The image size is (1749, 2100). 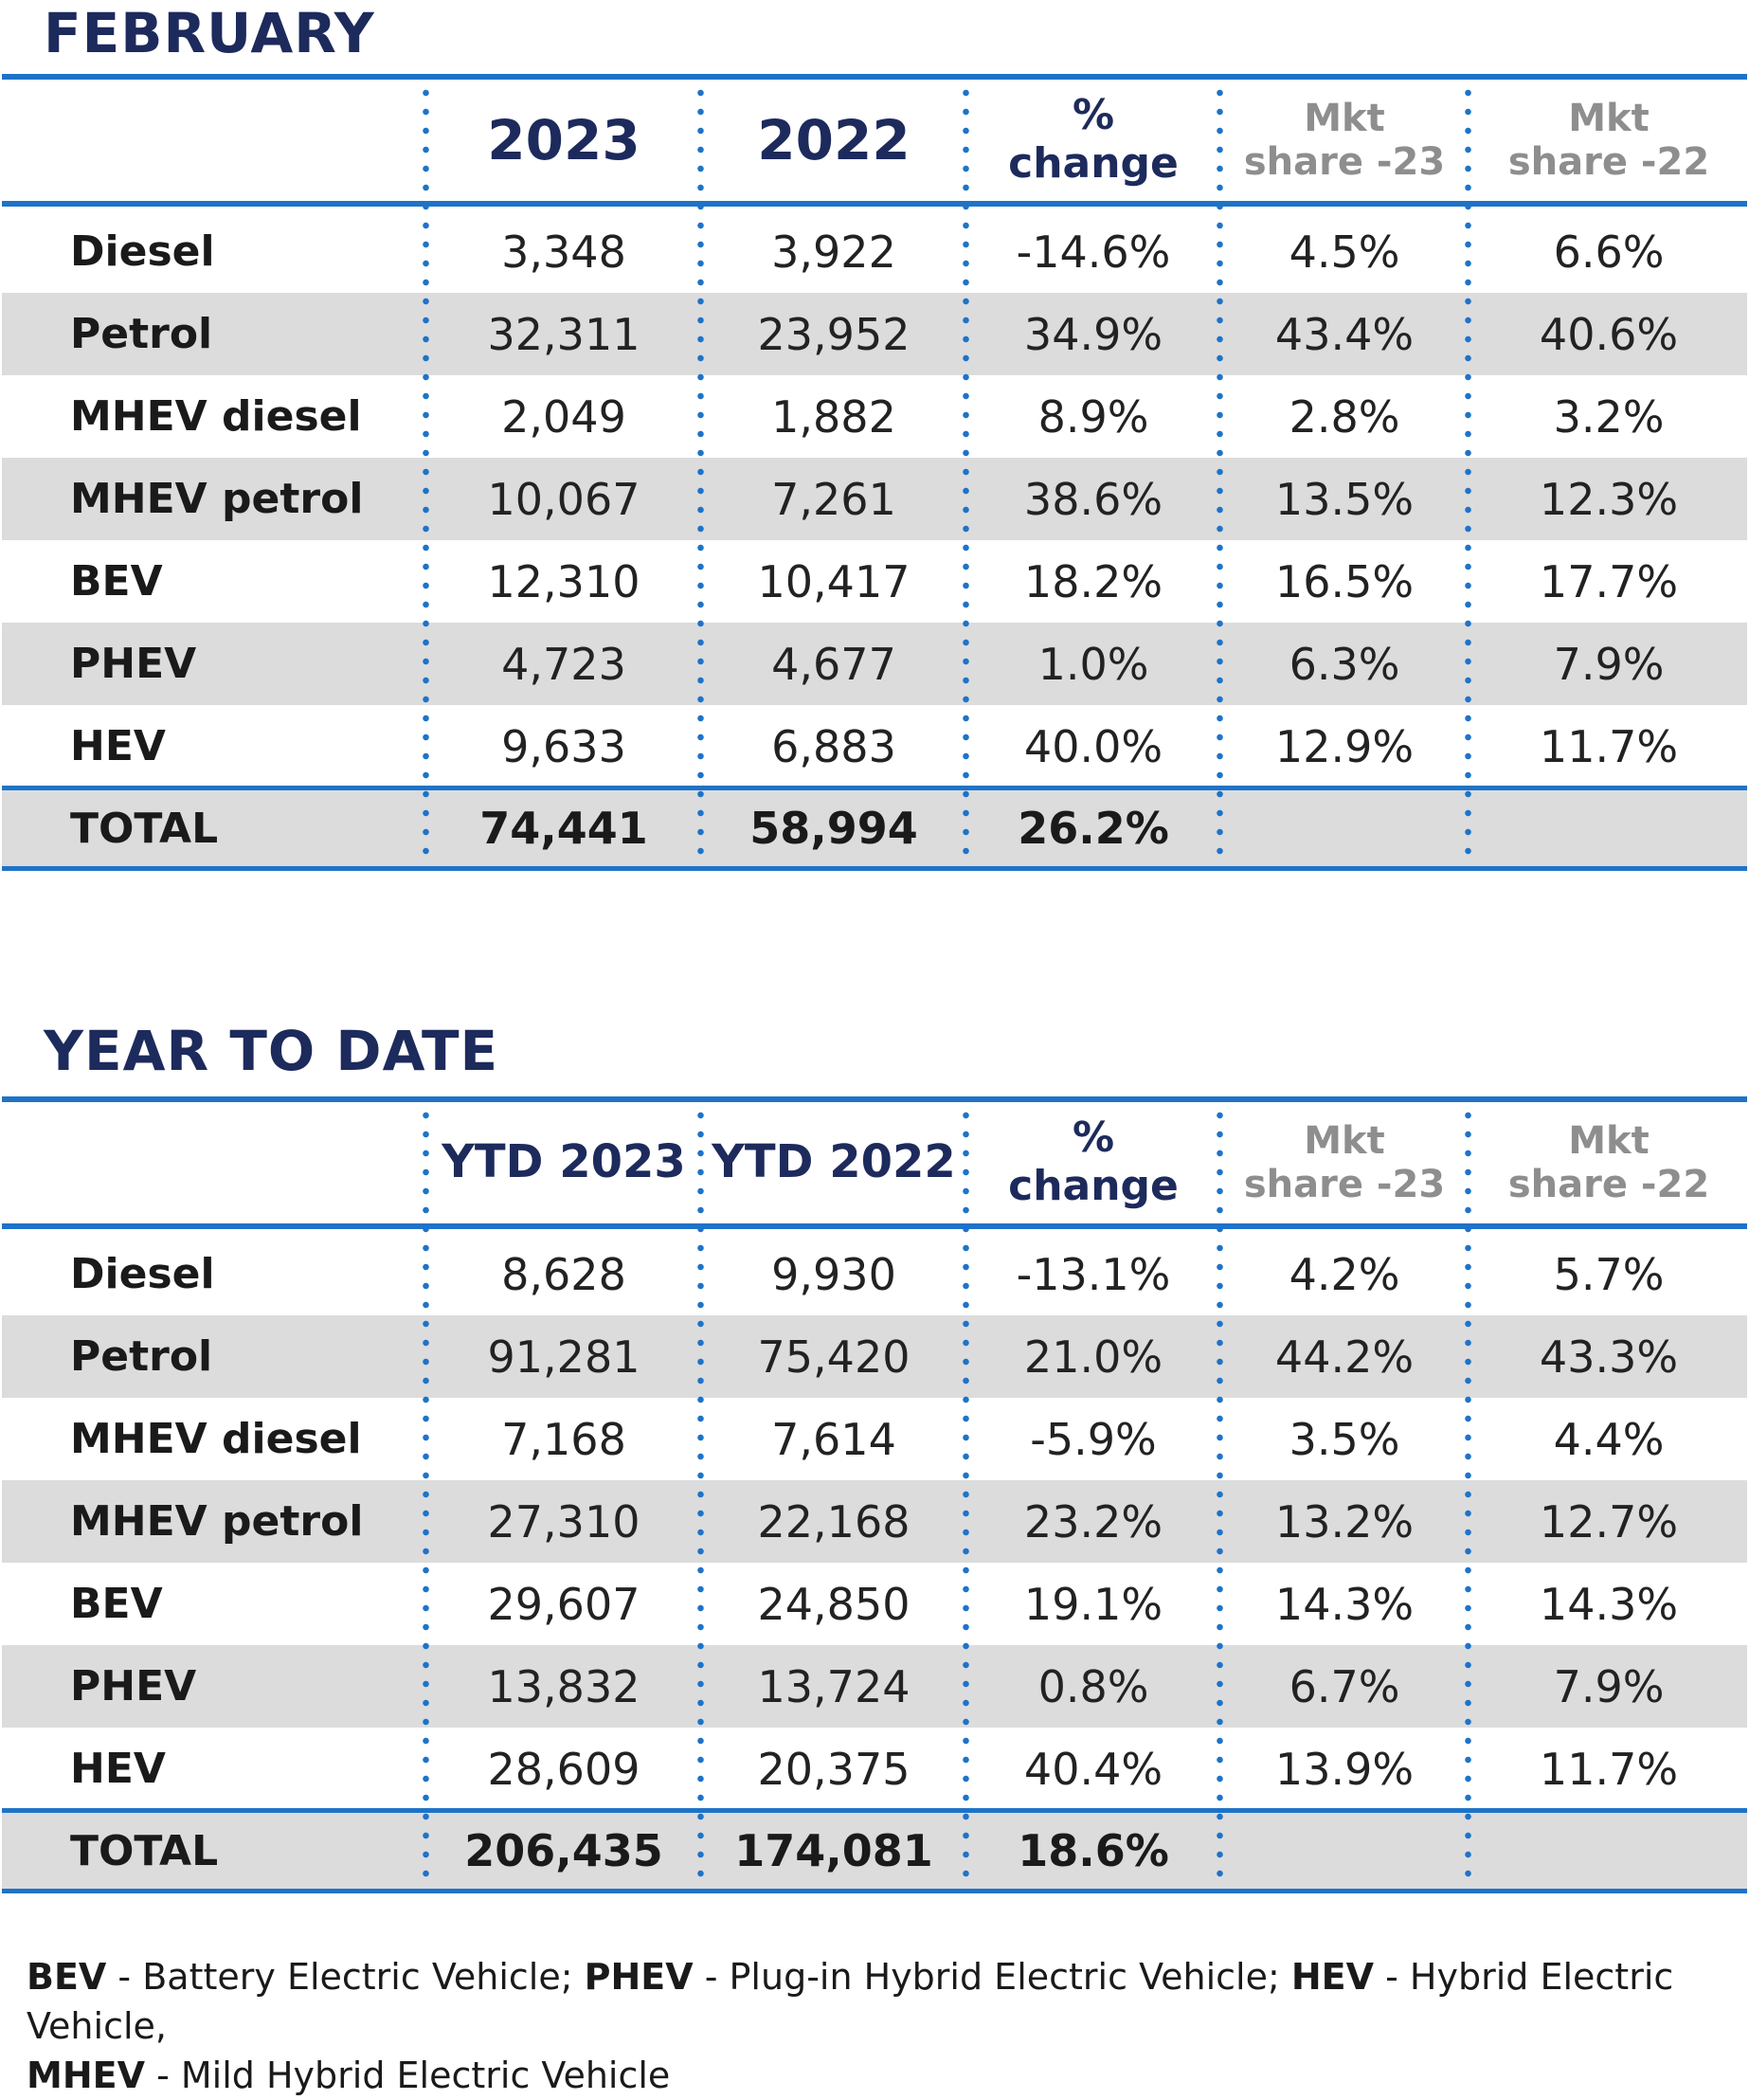 I want to click on value-2022: 24,850, so click(x=834, y=1604).